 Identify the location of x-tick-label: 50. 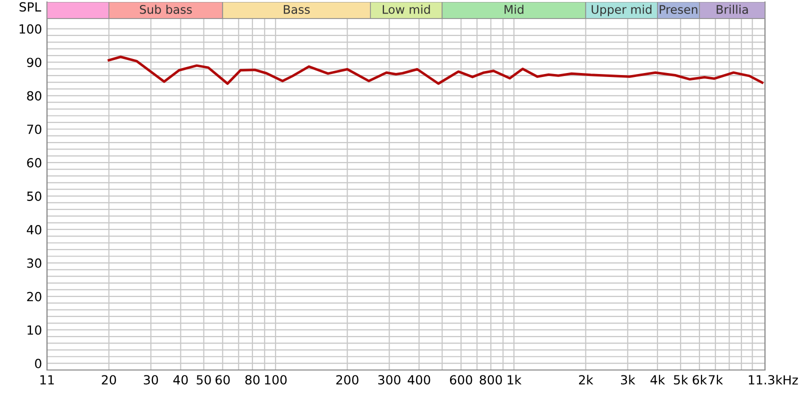
(203, 380).